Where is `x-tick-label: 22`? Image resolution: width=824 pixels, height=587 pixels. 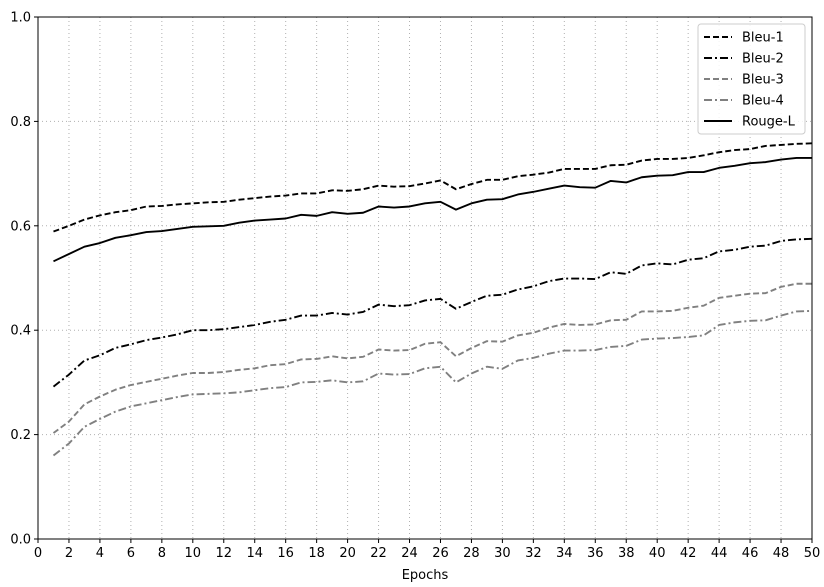 x-tick-label: 22 is located at coordinates (378, 553).